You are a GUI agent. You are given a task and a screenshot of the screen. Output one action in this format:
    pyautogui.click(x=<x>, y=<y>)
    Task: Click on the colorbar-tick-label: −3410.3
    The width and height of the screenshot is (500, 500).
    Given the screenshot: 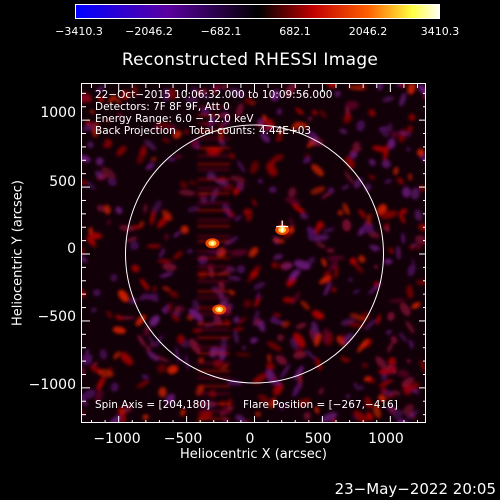 What is the action you would take?
    pyautogui.click(x=79, y=31)
    